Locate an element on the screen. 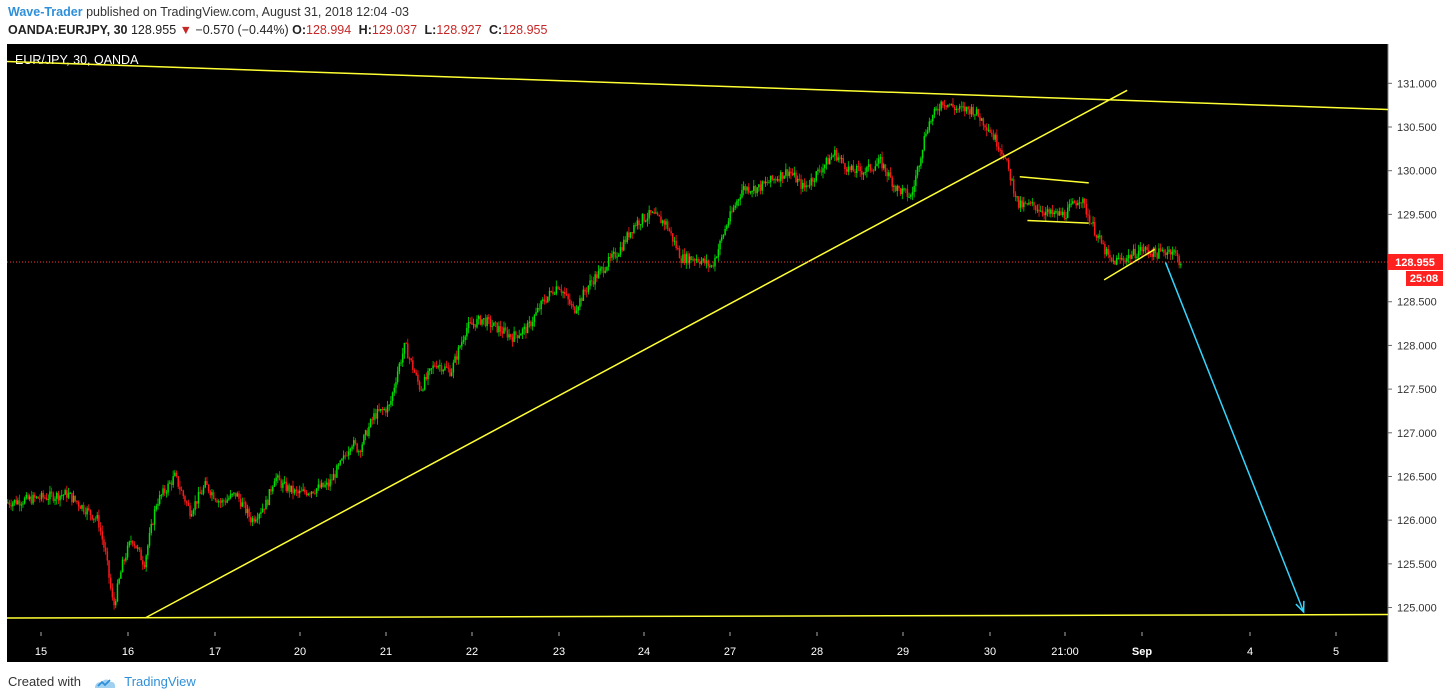 Image resolution: width=1444 pixels, height=699 pixels. time-axis is located at coordinates (697, 647).